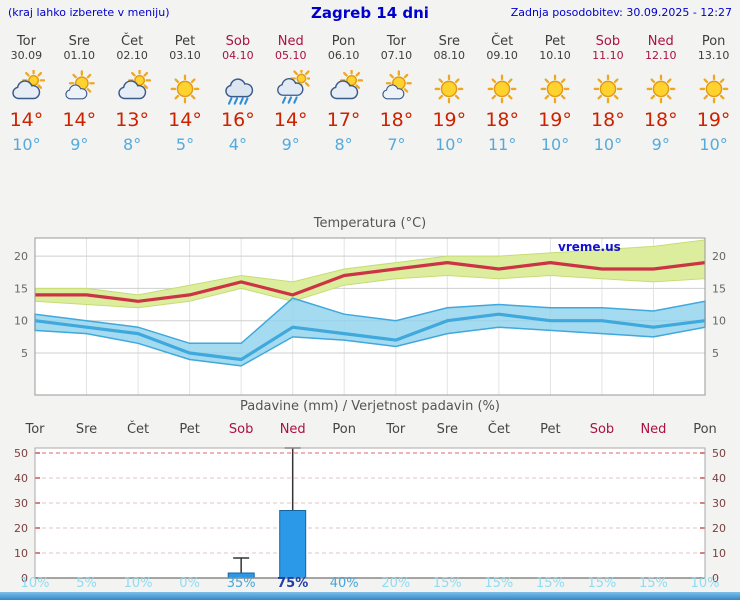 The width and height of the screenshot is (740, 600). Describe the element at coordinates (713, 55) in the screenshot. I see `day-date: 13.10` at that location.